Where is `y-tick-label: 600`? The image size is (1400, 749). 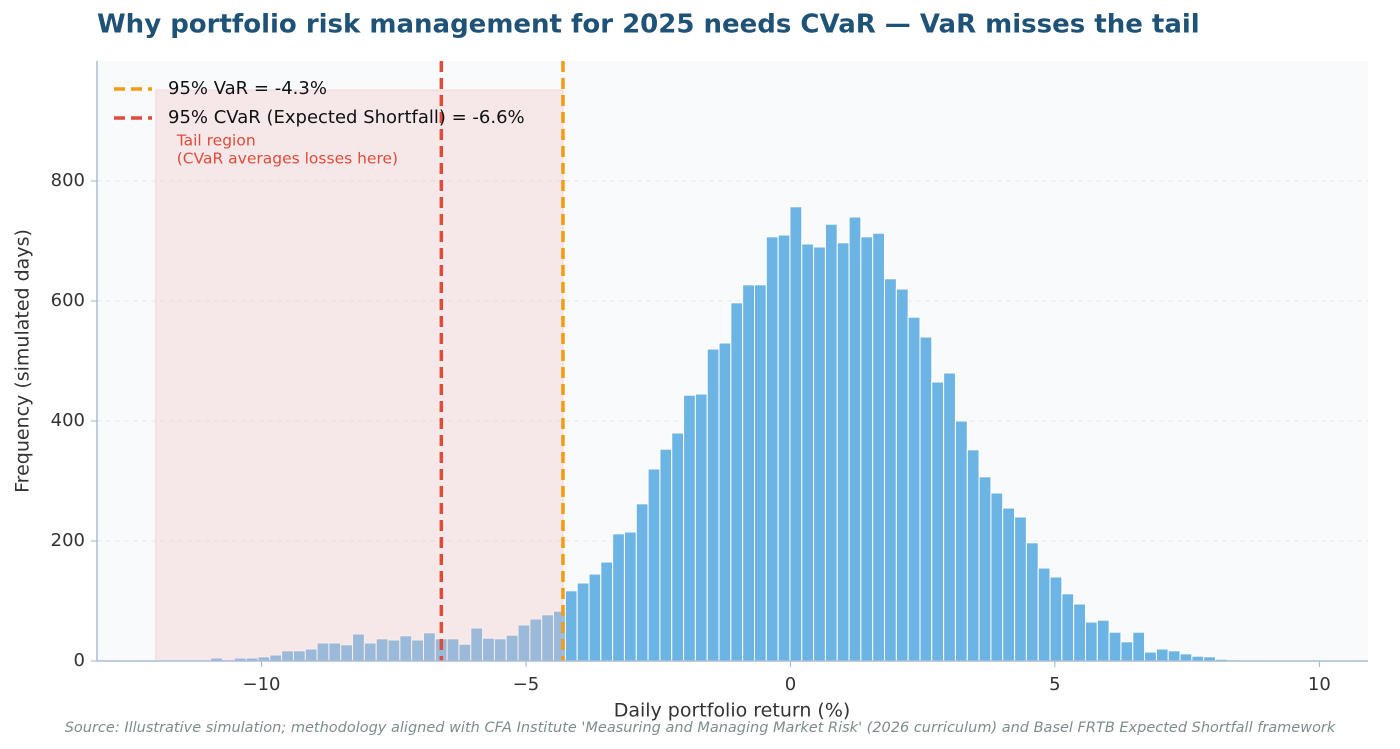
y-tick-label: 600 is located at coordinates (68, 300).